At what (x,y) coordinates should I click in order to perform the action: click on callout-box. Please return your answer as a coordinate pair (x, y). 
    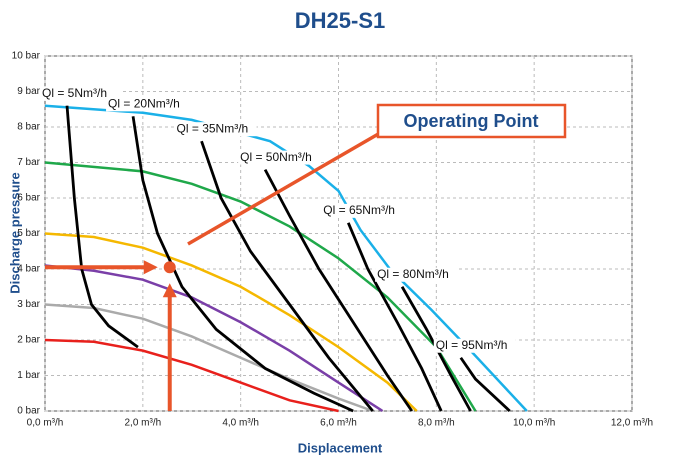
    Looking at the image, I should click on (471, 121).